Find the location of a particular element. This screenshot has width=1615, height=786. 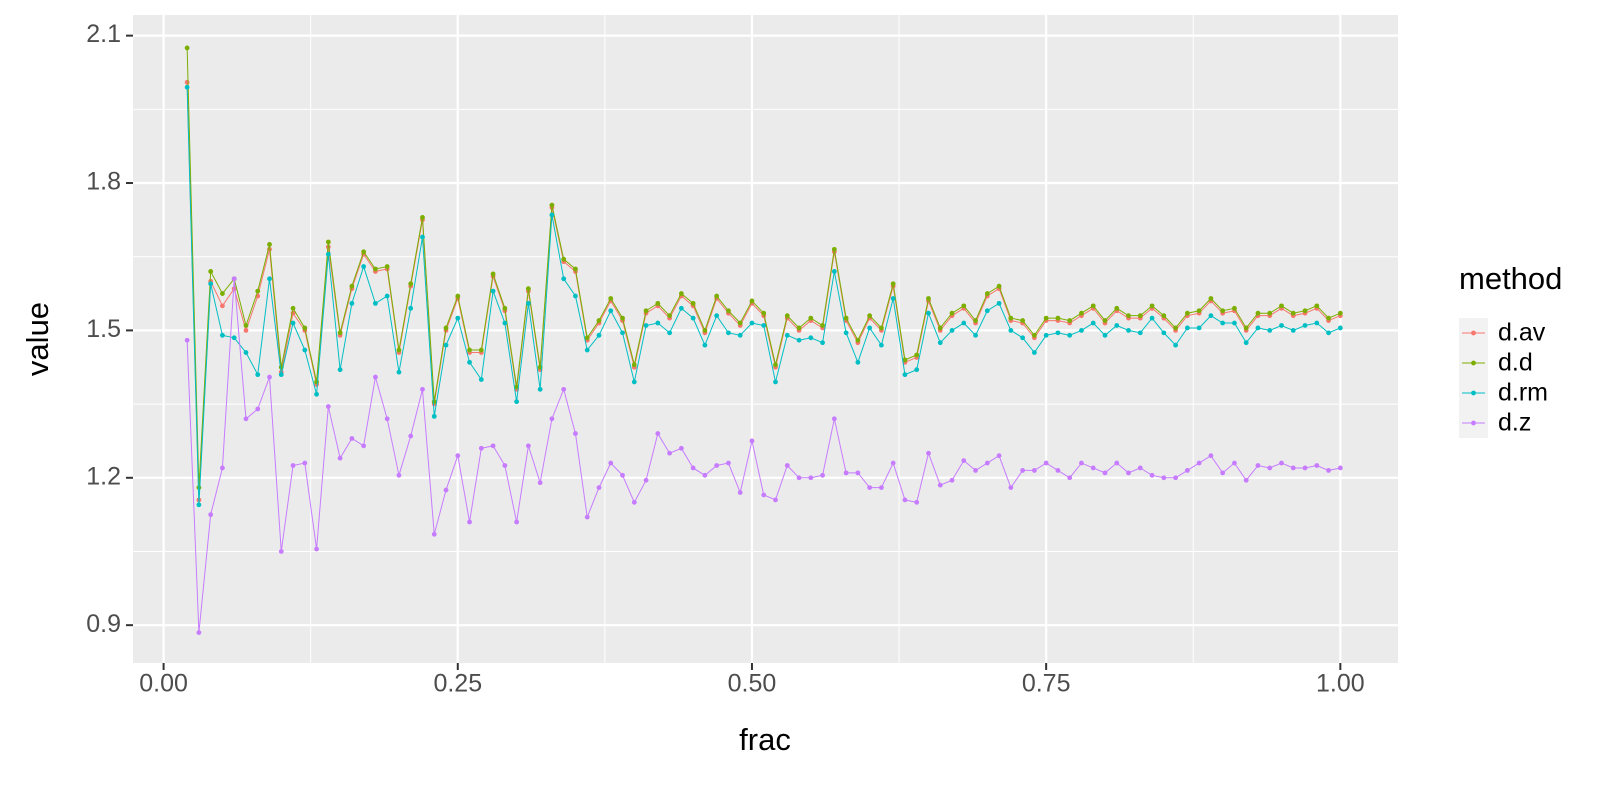

legend-label: d.d is located at coordinates (1515, 363).